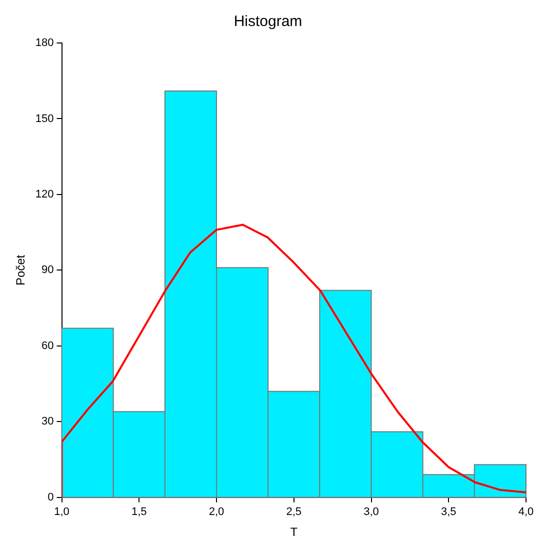 This screenshot has height=549, width=540. What do you see at coordinates (371, 512) in the screenshot?
I see `x-tick-label: 3,0` at bounding box center [371, 512].